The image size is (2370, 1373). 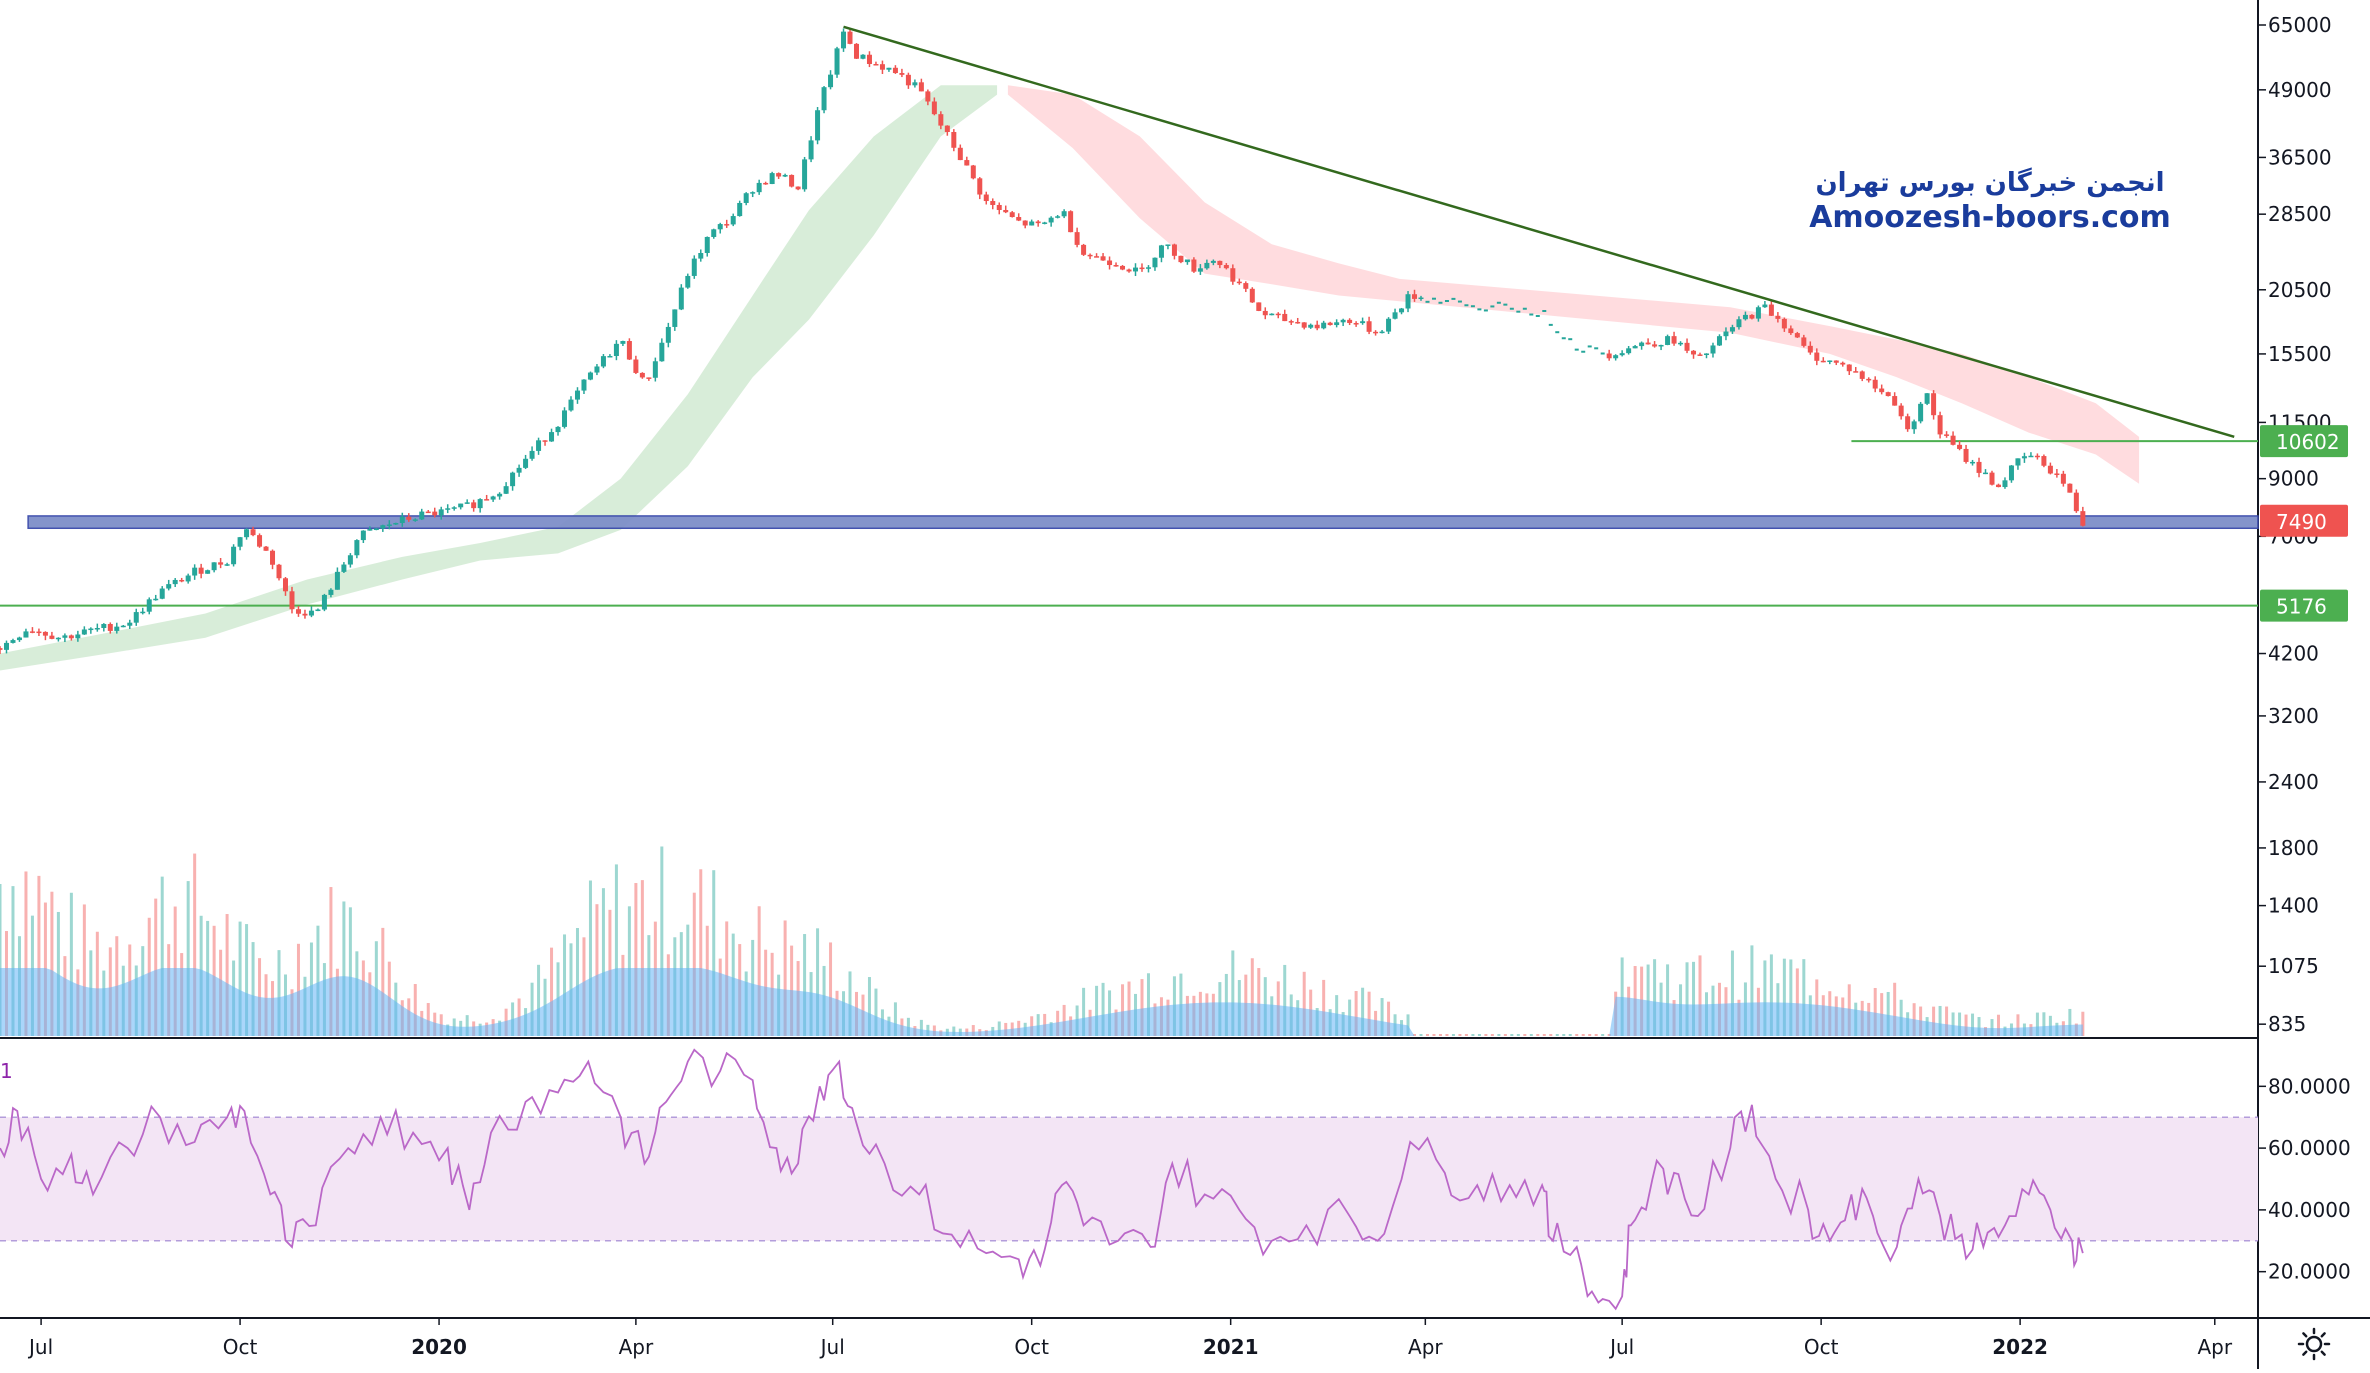 I want to click on price-label-box, so click(x=2304, y=520).